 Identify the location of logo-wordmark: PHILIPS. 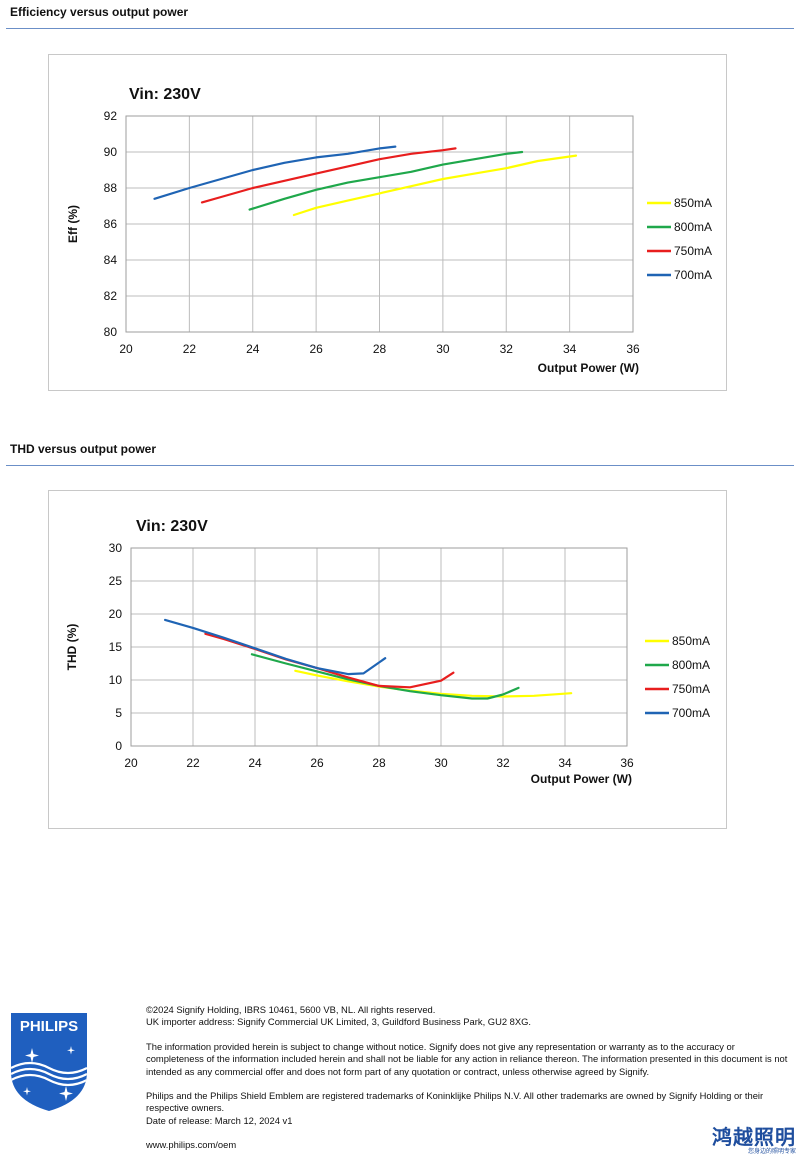
(49, 1026).